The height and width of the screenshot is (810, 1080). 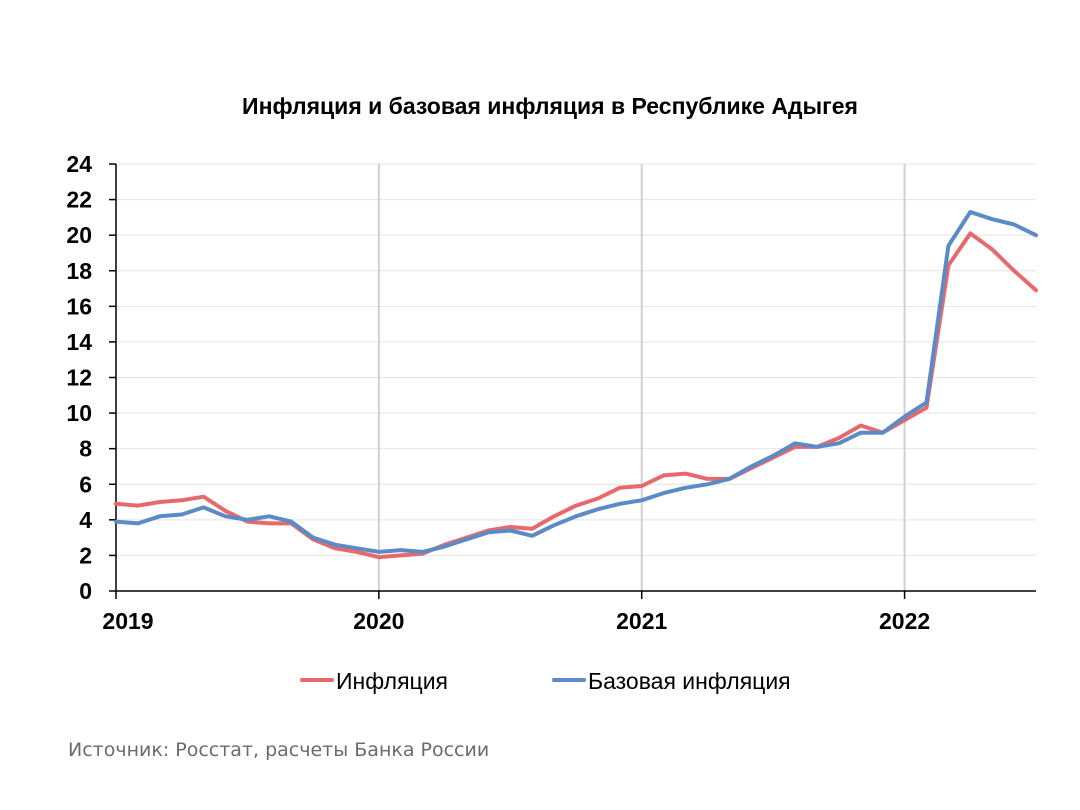 I want to click on legend-item-inflation: Инфляция, so click(x=374, y=681).